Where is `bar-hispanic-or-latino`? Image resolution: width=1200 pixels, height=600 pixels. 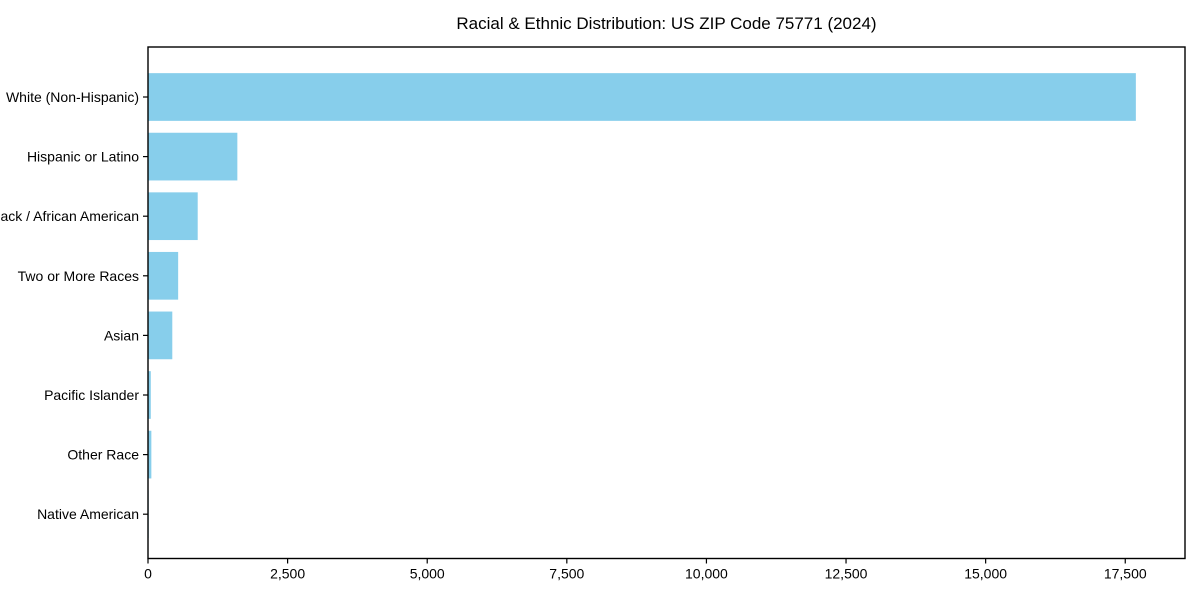 bar-hispanic-or-latino is located at coordinates (193, 156).